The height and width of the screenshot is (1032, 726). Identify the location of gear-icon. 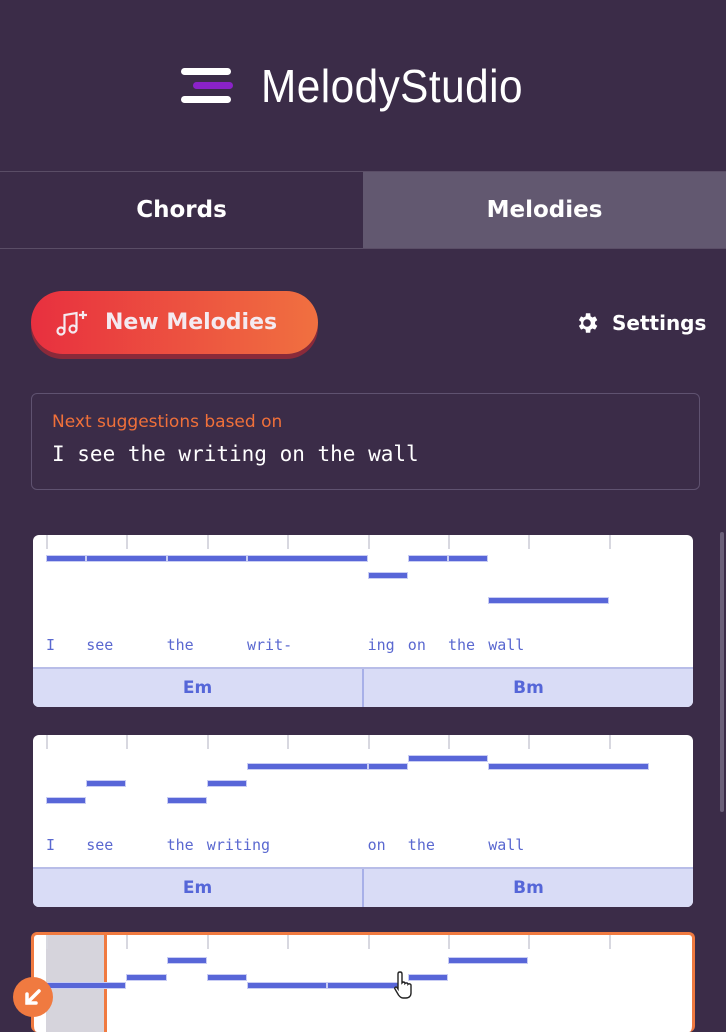
(588, 323).